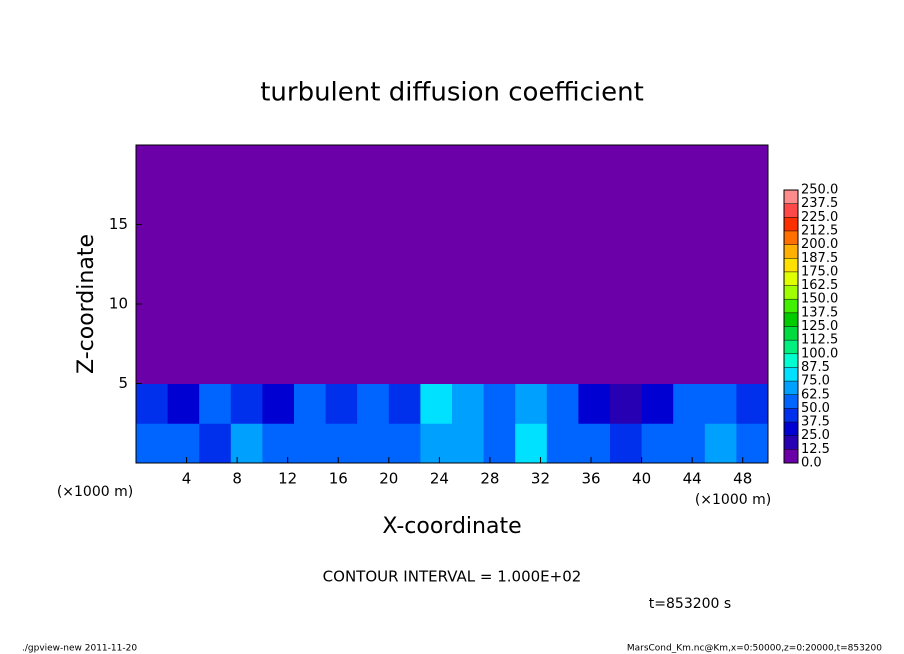  What do you see at coordinates (815, 367) in the screenshot?
I see `colorbar-label: 87.5` at bounding box center [815, 367].